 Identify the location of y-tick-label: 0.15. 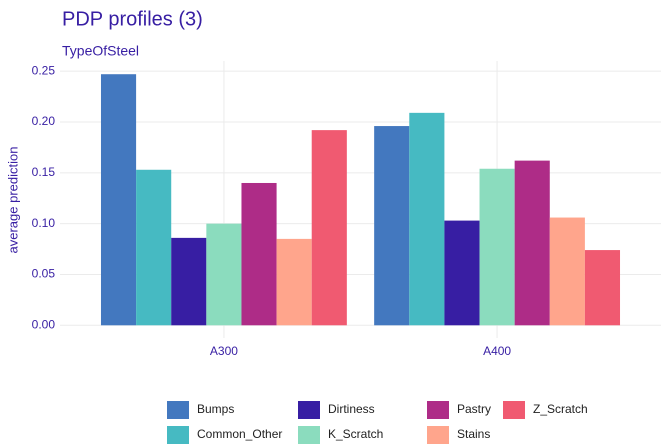
(44, 172).